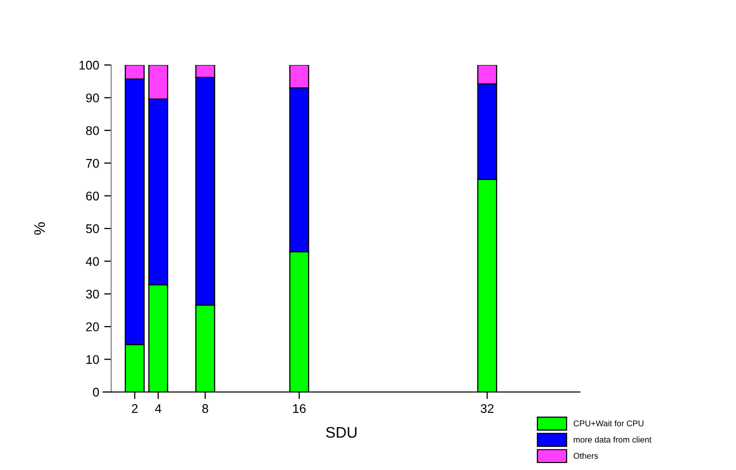 Image resolution: width=736 pixels, height=470 pixels. What do you see at coordinates (609, 423) in the screenshot?
I see `legend-label: CPU+Wait for CPU` at bounding box center [609, 423].